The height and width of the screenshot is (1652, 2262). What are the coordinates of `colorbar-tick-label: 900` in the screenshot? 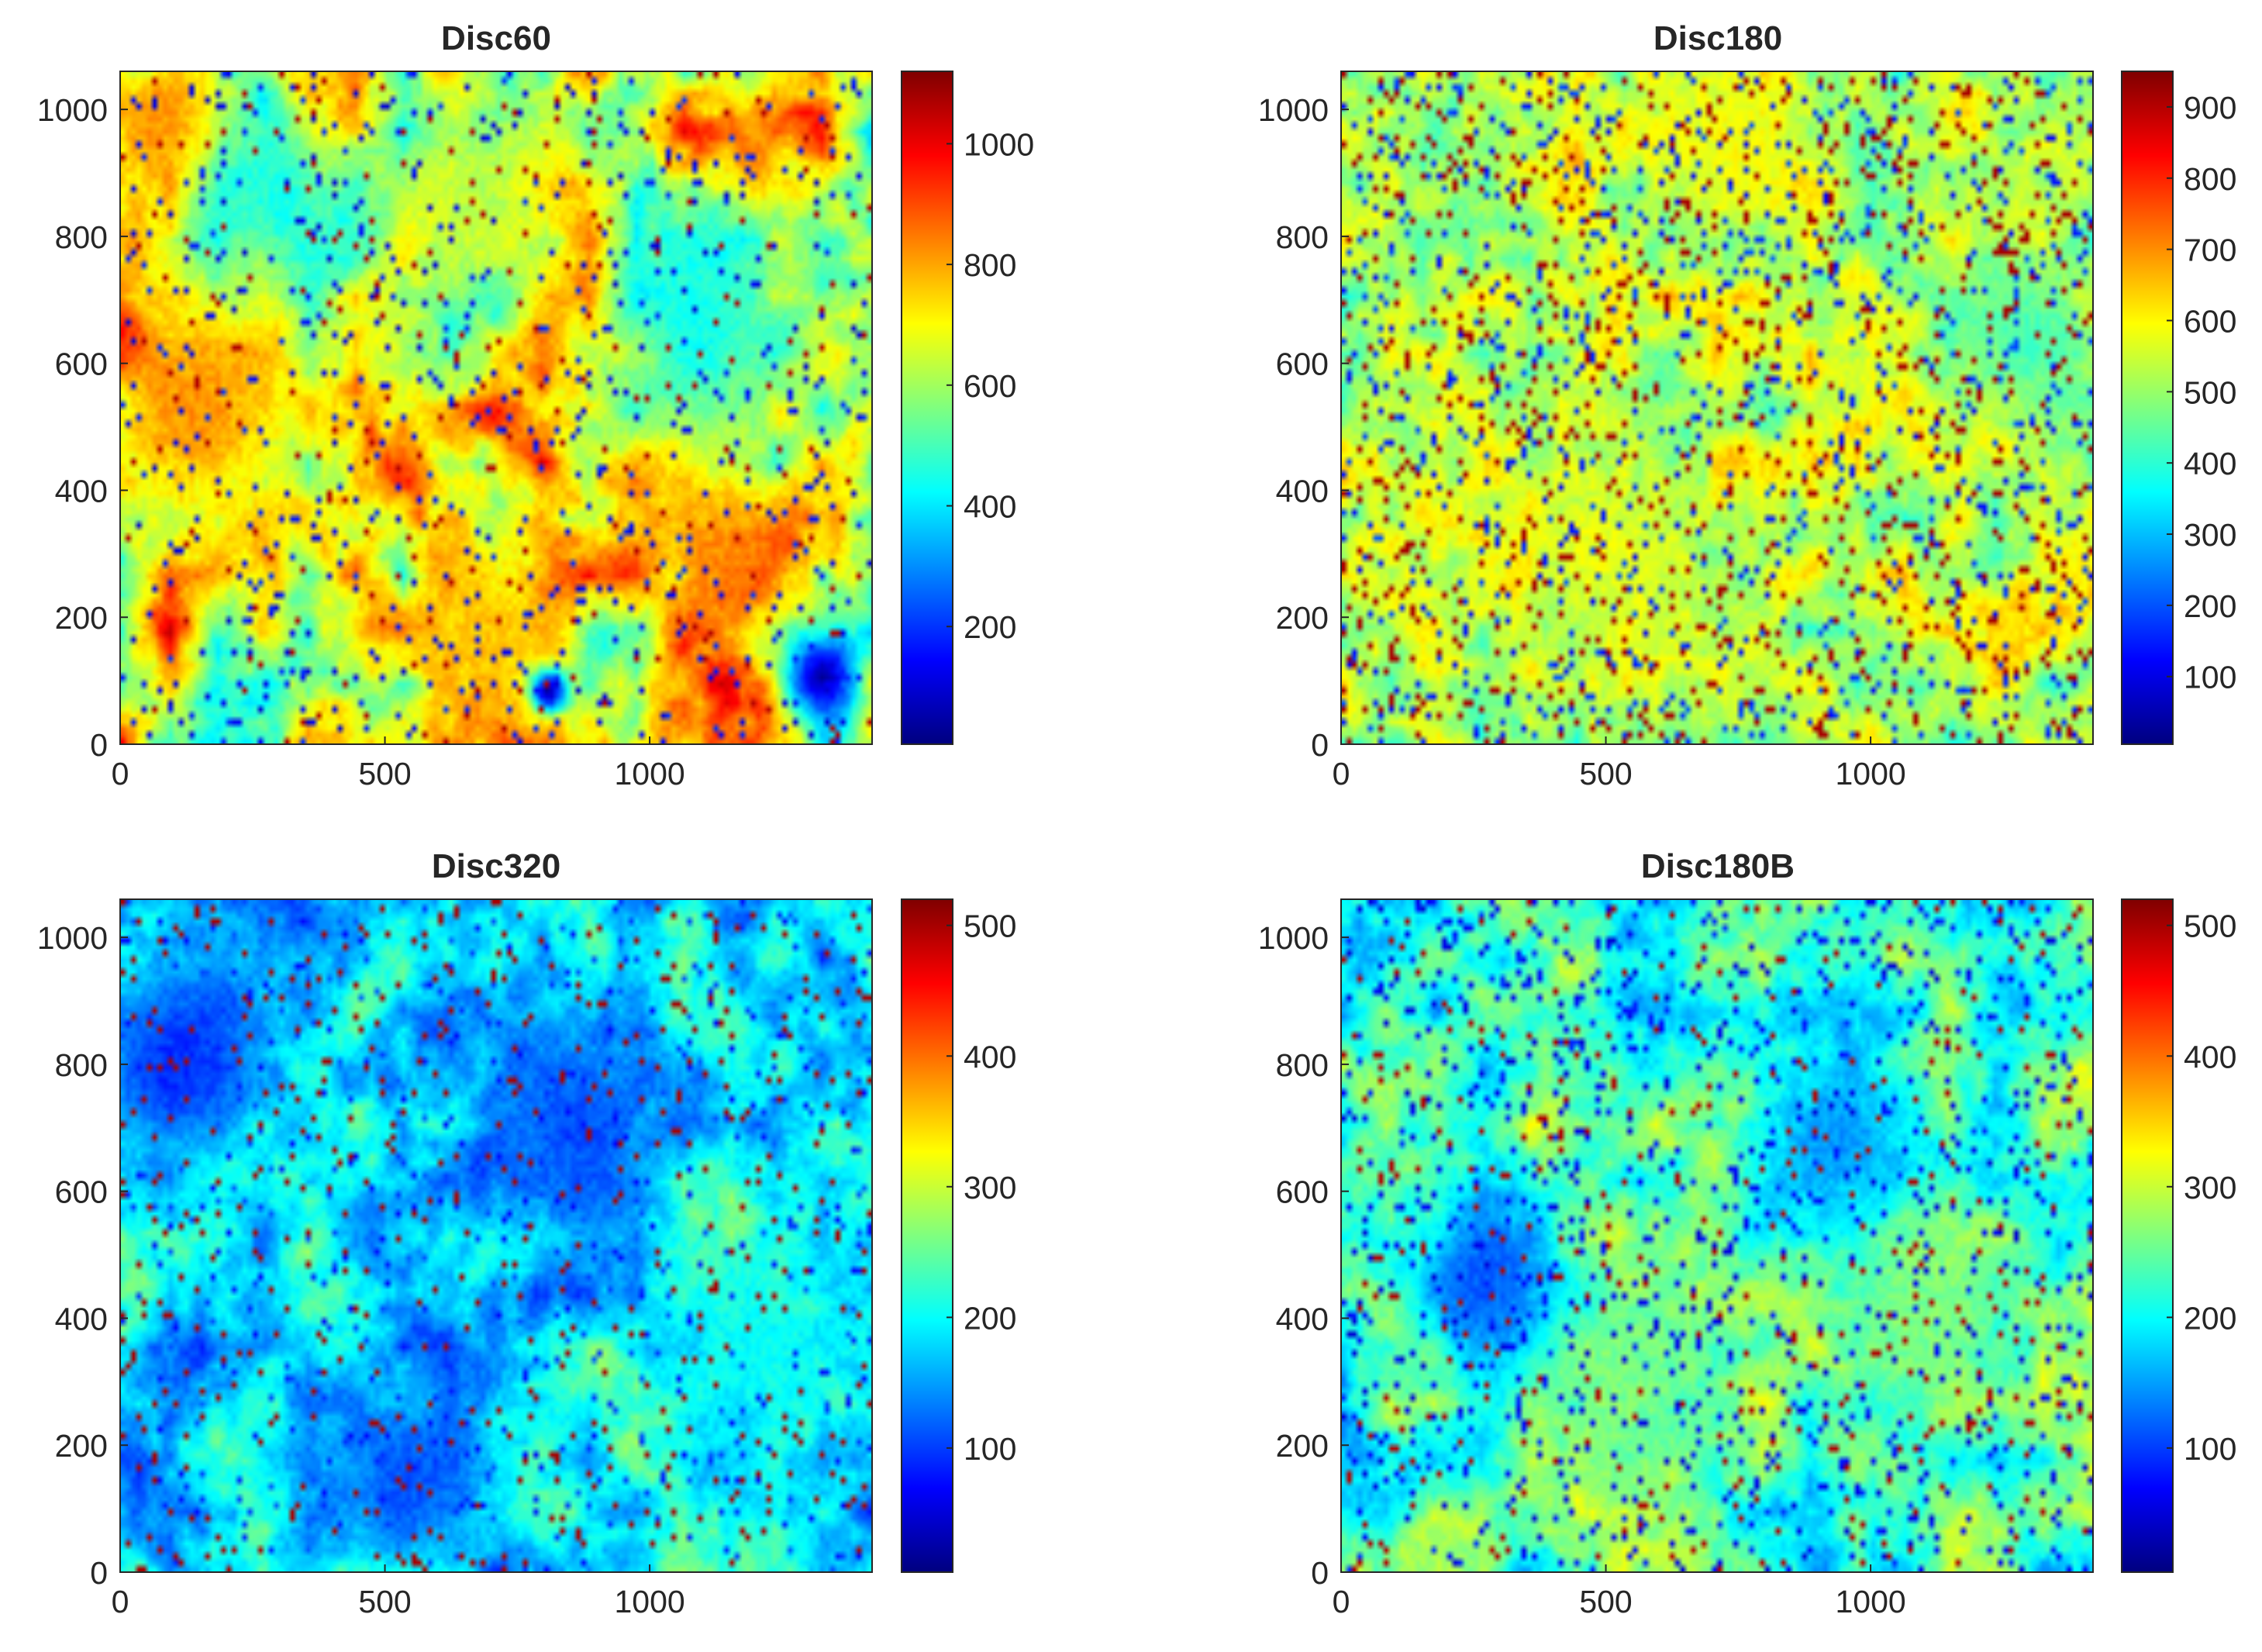 It's located at (2210, 108).